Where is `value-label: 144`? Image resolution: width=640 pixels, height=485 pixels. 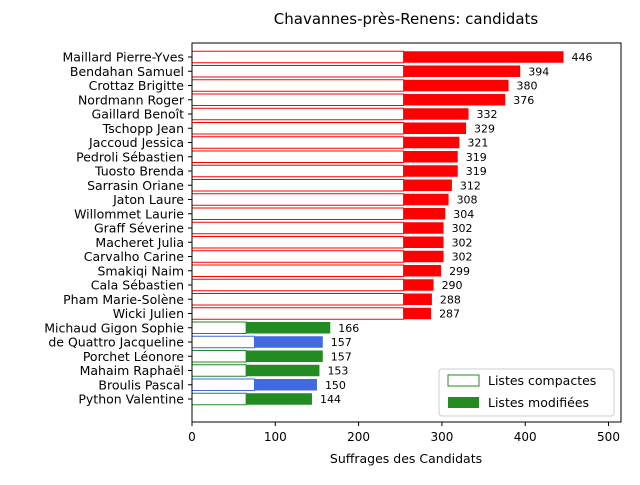
value-label: 144 is located at coordinates (330, 399).